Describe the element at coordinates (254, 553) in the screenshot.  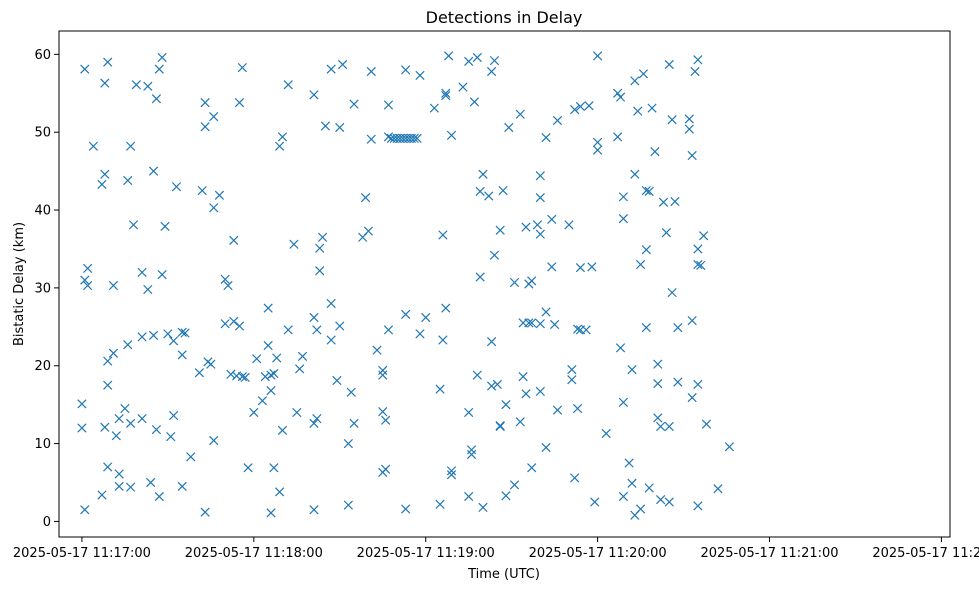
I see `x-tick-label: 2025-05-17 11:18:00` at that location.